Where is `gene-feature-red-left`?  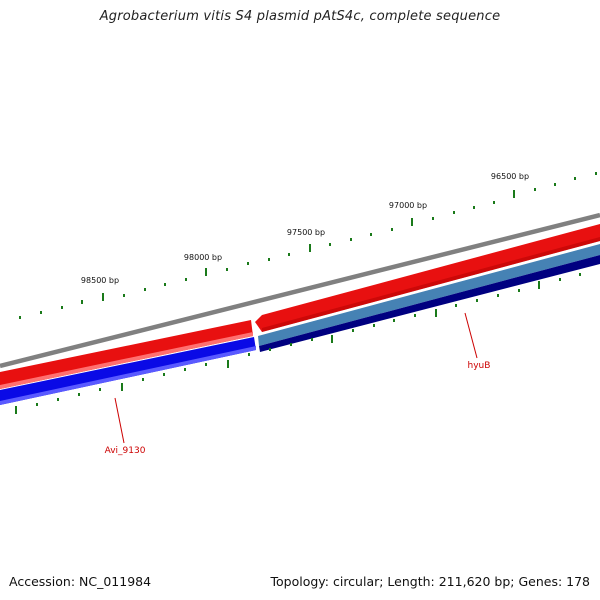
gene-feature-red-left is located at coordinates (126, 354).